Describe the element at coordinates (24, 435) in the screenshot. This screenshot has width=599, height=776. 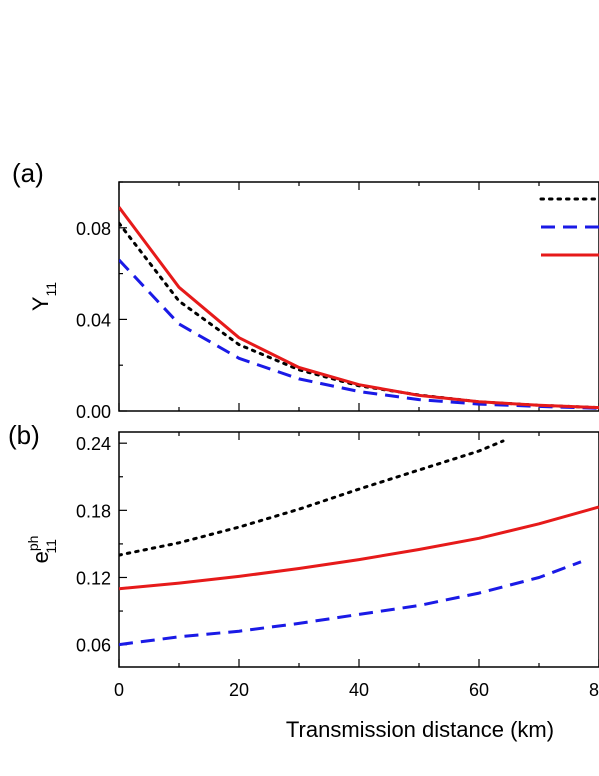
I see `panel-label: (b)` at that location.